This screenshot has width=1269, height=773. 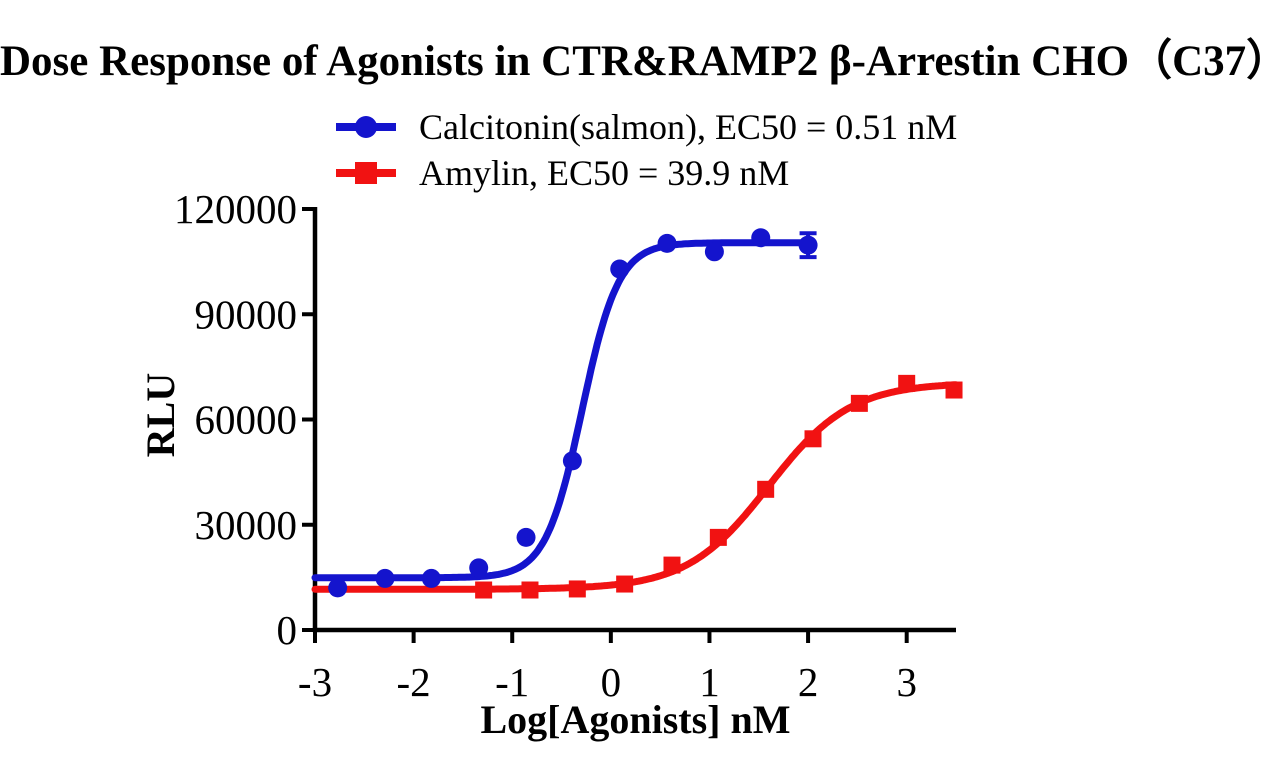 I want to click on fit-curve-amylin, so click(x=635, y=487).